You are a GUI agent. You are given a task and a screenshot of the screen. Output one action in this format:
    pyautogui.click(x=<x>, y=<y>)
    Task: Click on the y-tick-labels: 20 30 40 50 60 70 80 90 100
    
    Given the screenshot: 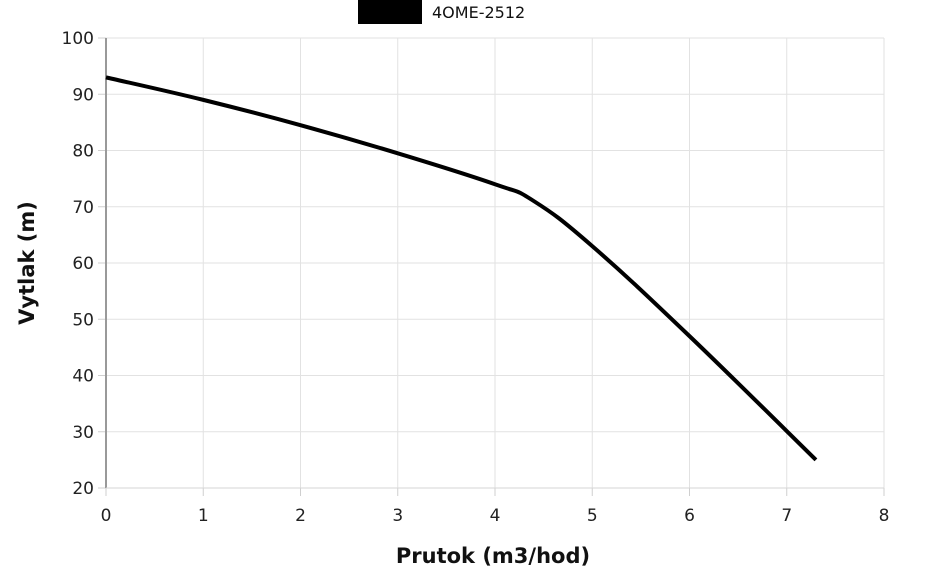 What is the action you would take?
    pyautogui.click(x=78, y=264)
    